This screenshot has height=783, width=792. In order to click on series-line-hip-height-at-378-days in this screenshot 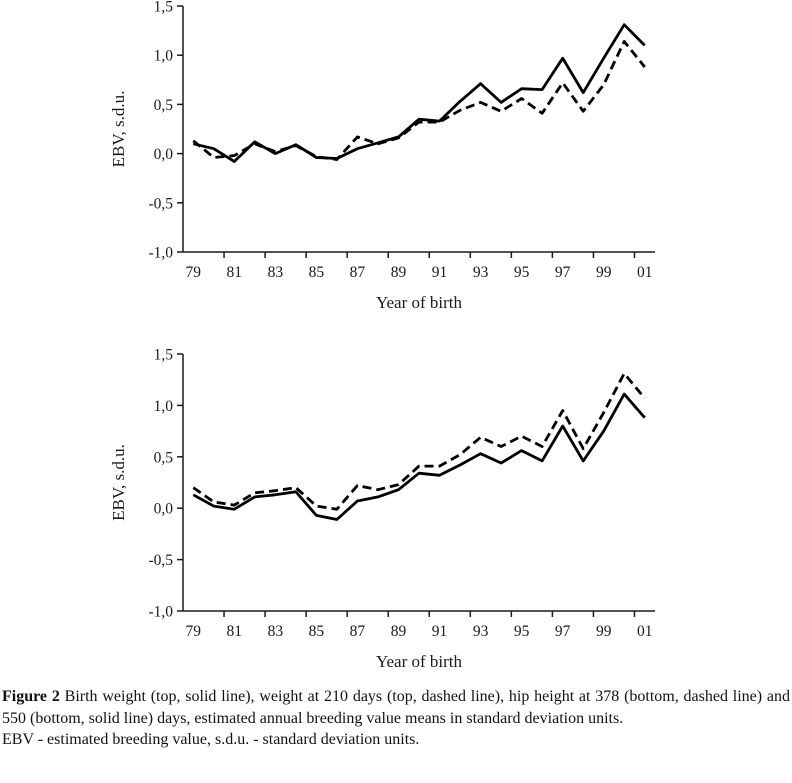, I will do `click(419, 441)`.